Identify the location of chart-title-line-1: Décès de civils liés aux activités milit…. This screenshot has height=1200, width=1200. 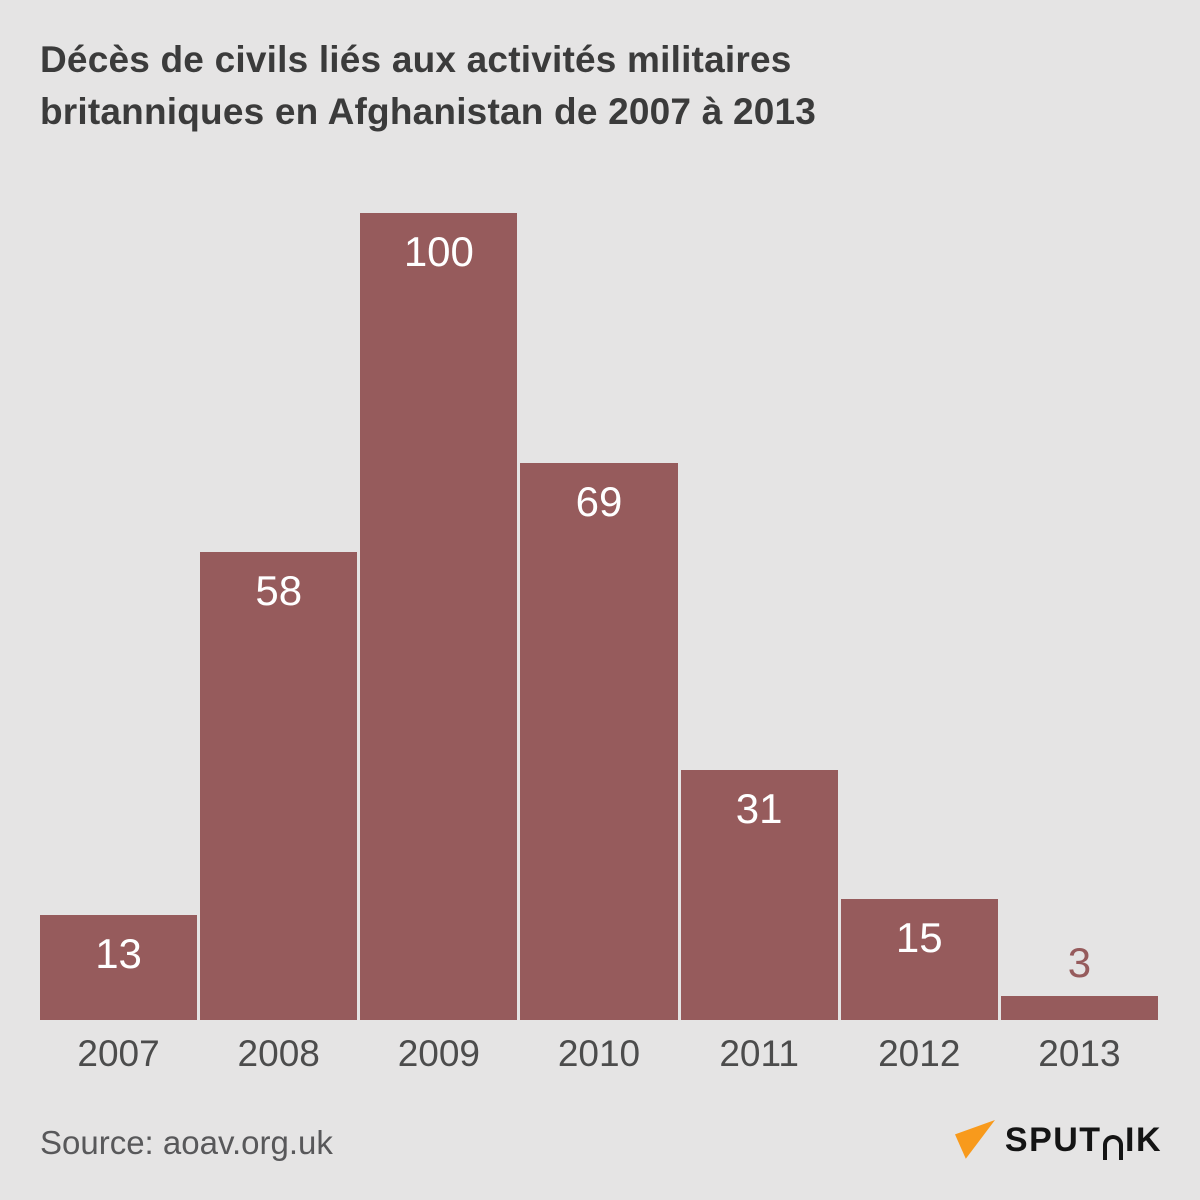
(416, 59).